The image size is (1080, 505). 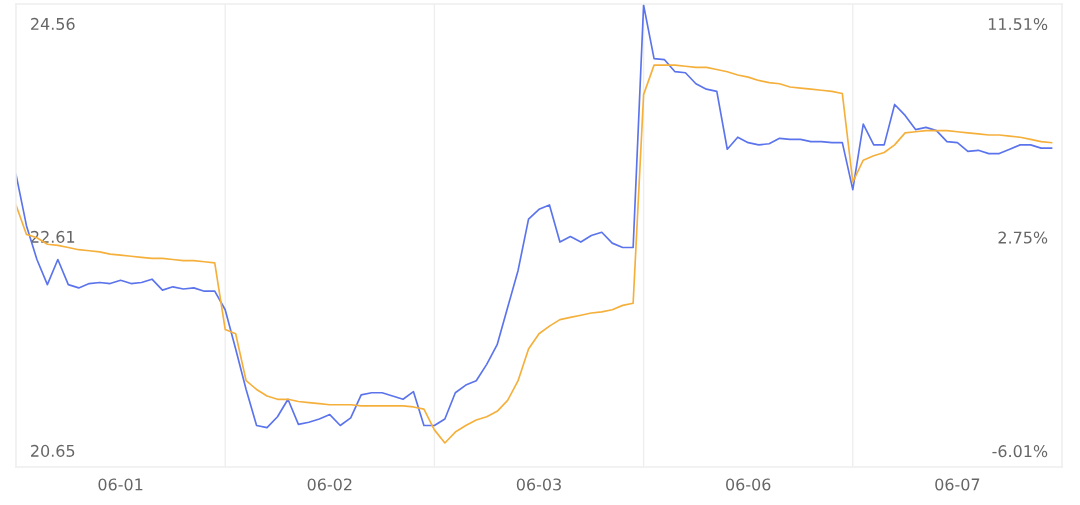 I want to click on y2-tick-label: 2.75%, so click(x=1023, y=237).